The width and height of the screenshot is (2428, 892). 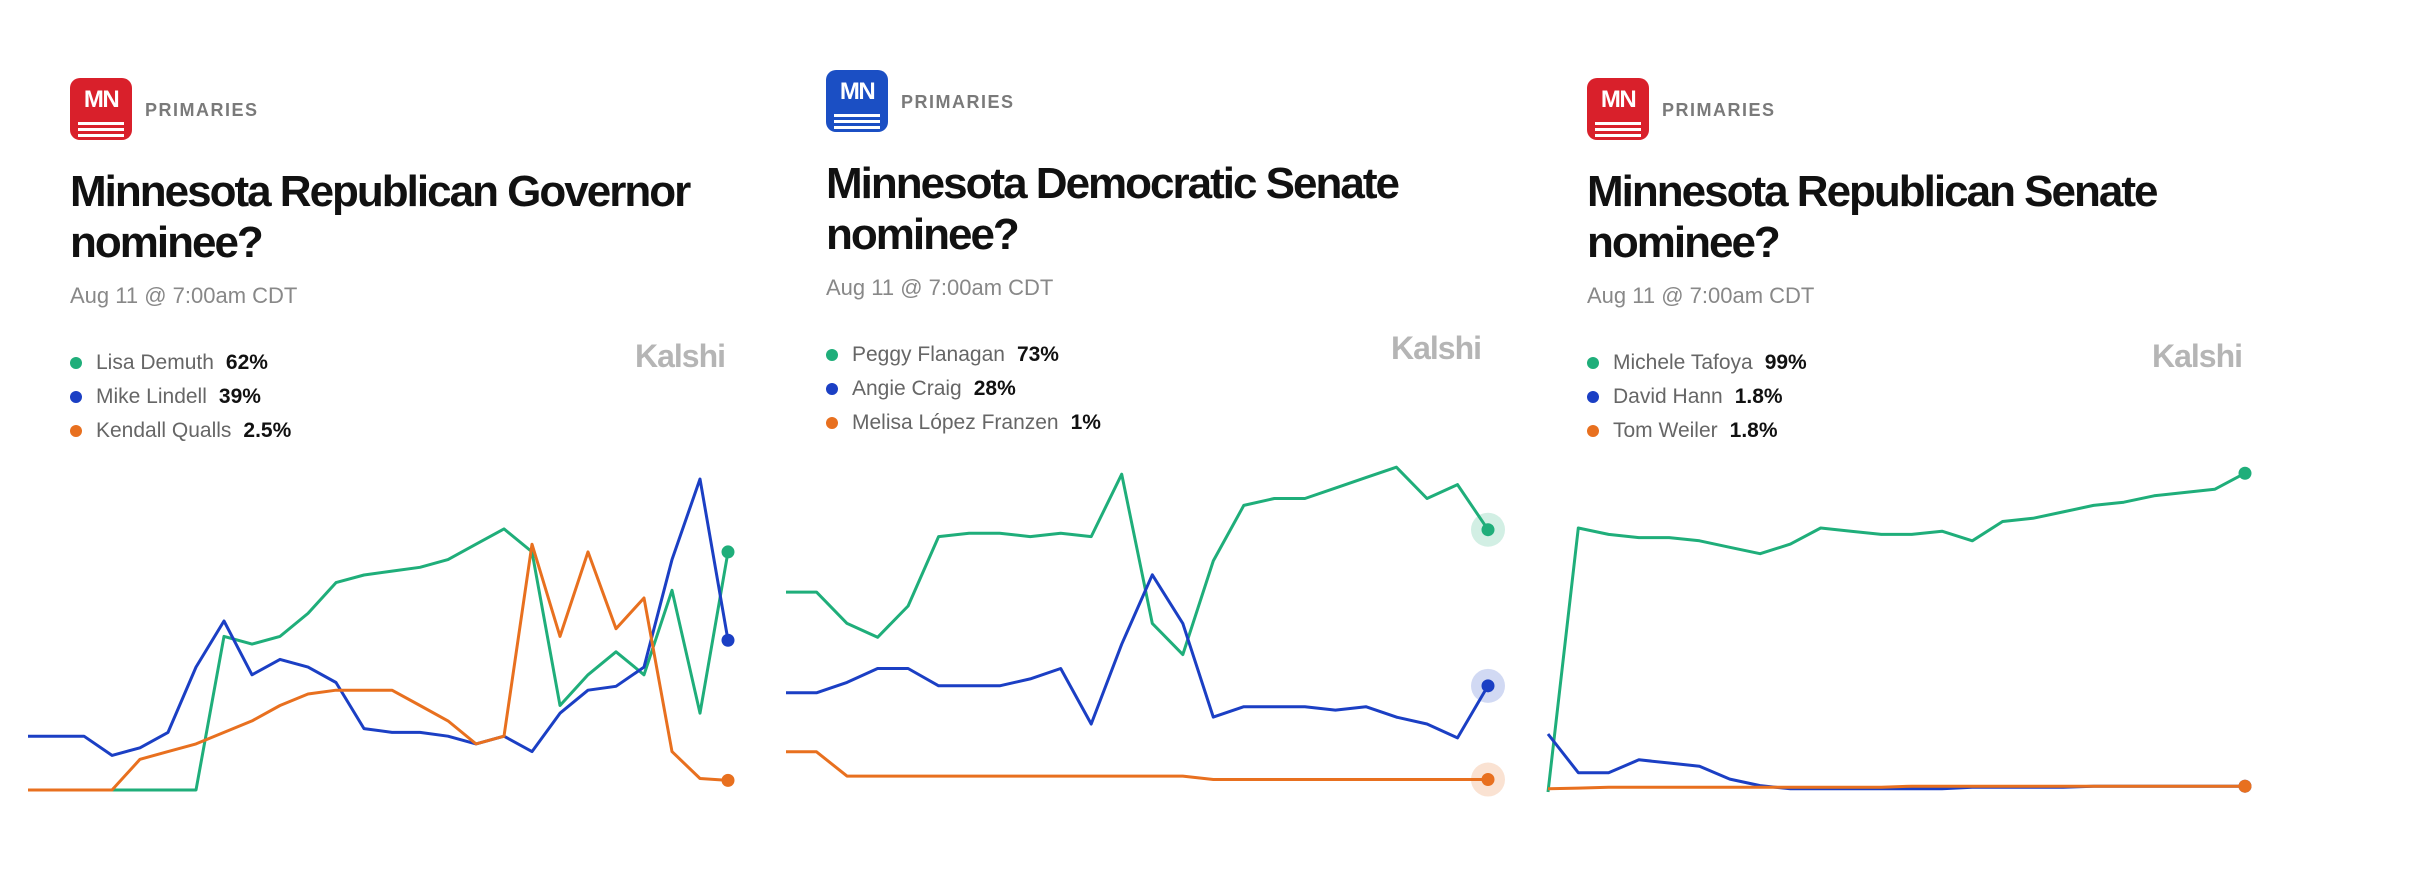 I want to click on legend-name: Peggy Flanagan, so click(x=928, y=354).